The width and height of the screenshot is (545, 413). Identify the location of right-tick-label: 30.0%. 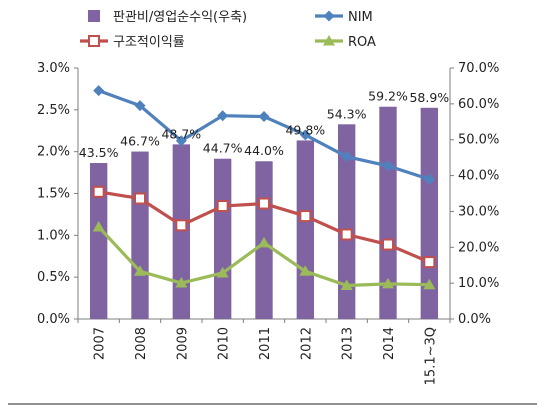
(478, 211).